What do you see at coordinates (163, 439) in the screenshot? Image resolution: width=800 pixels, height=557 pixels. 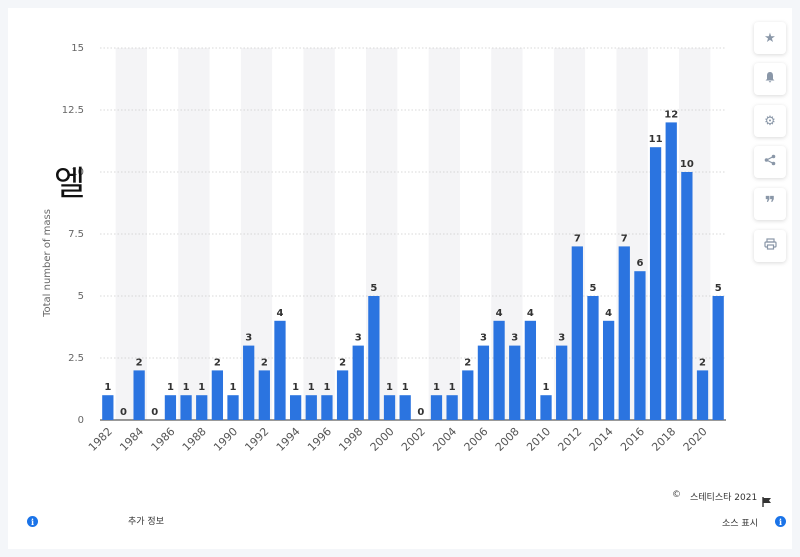 I see `x-tick-label: 1986` at bounding box center [163, 439].